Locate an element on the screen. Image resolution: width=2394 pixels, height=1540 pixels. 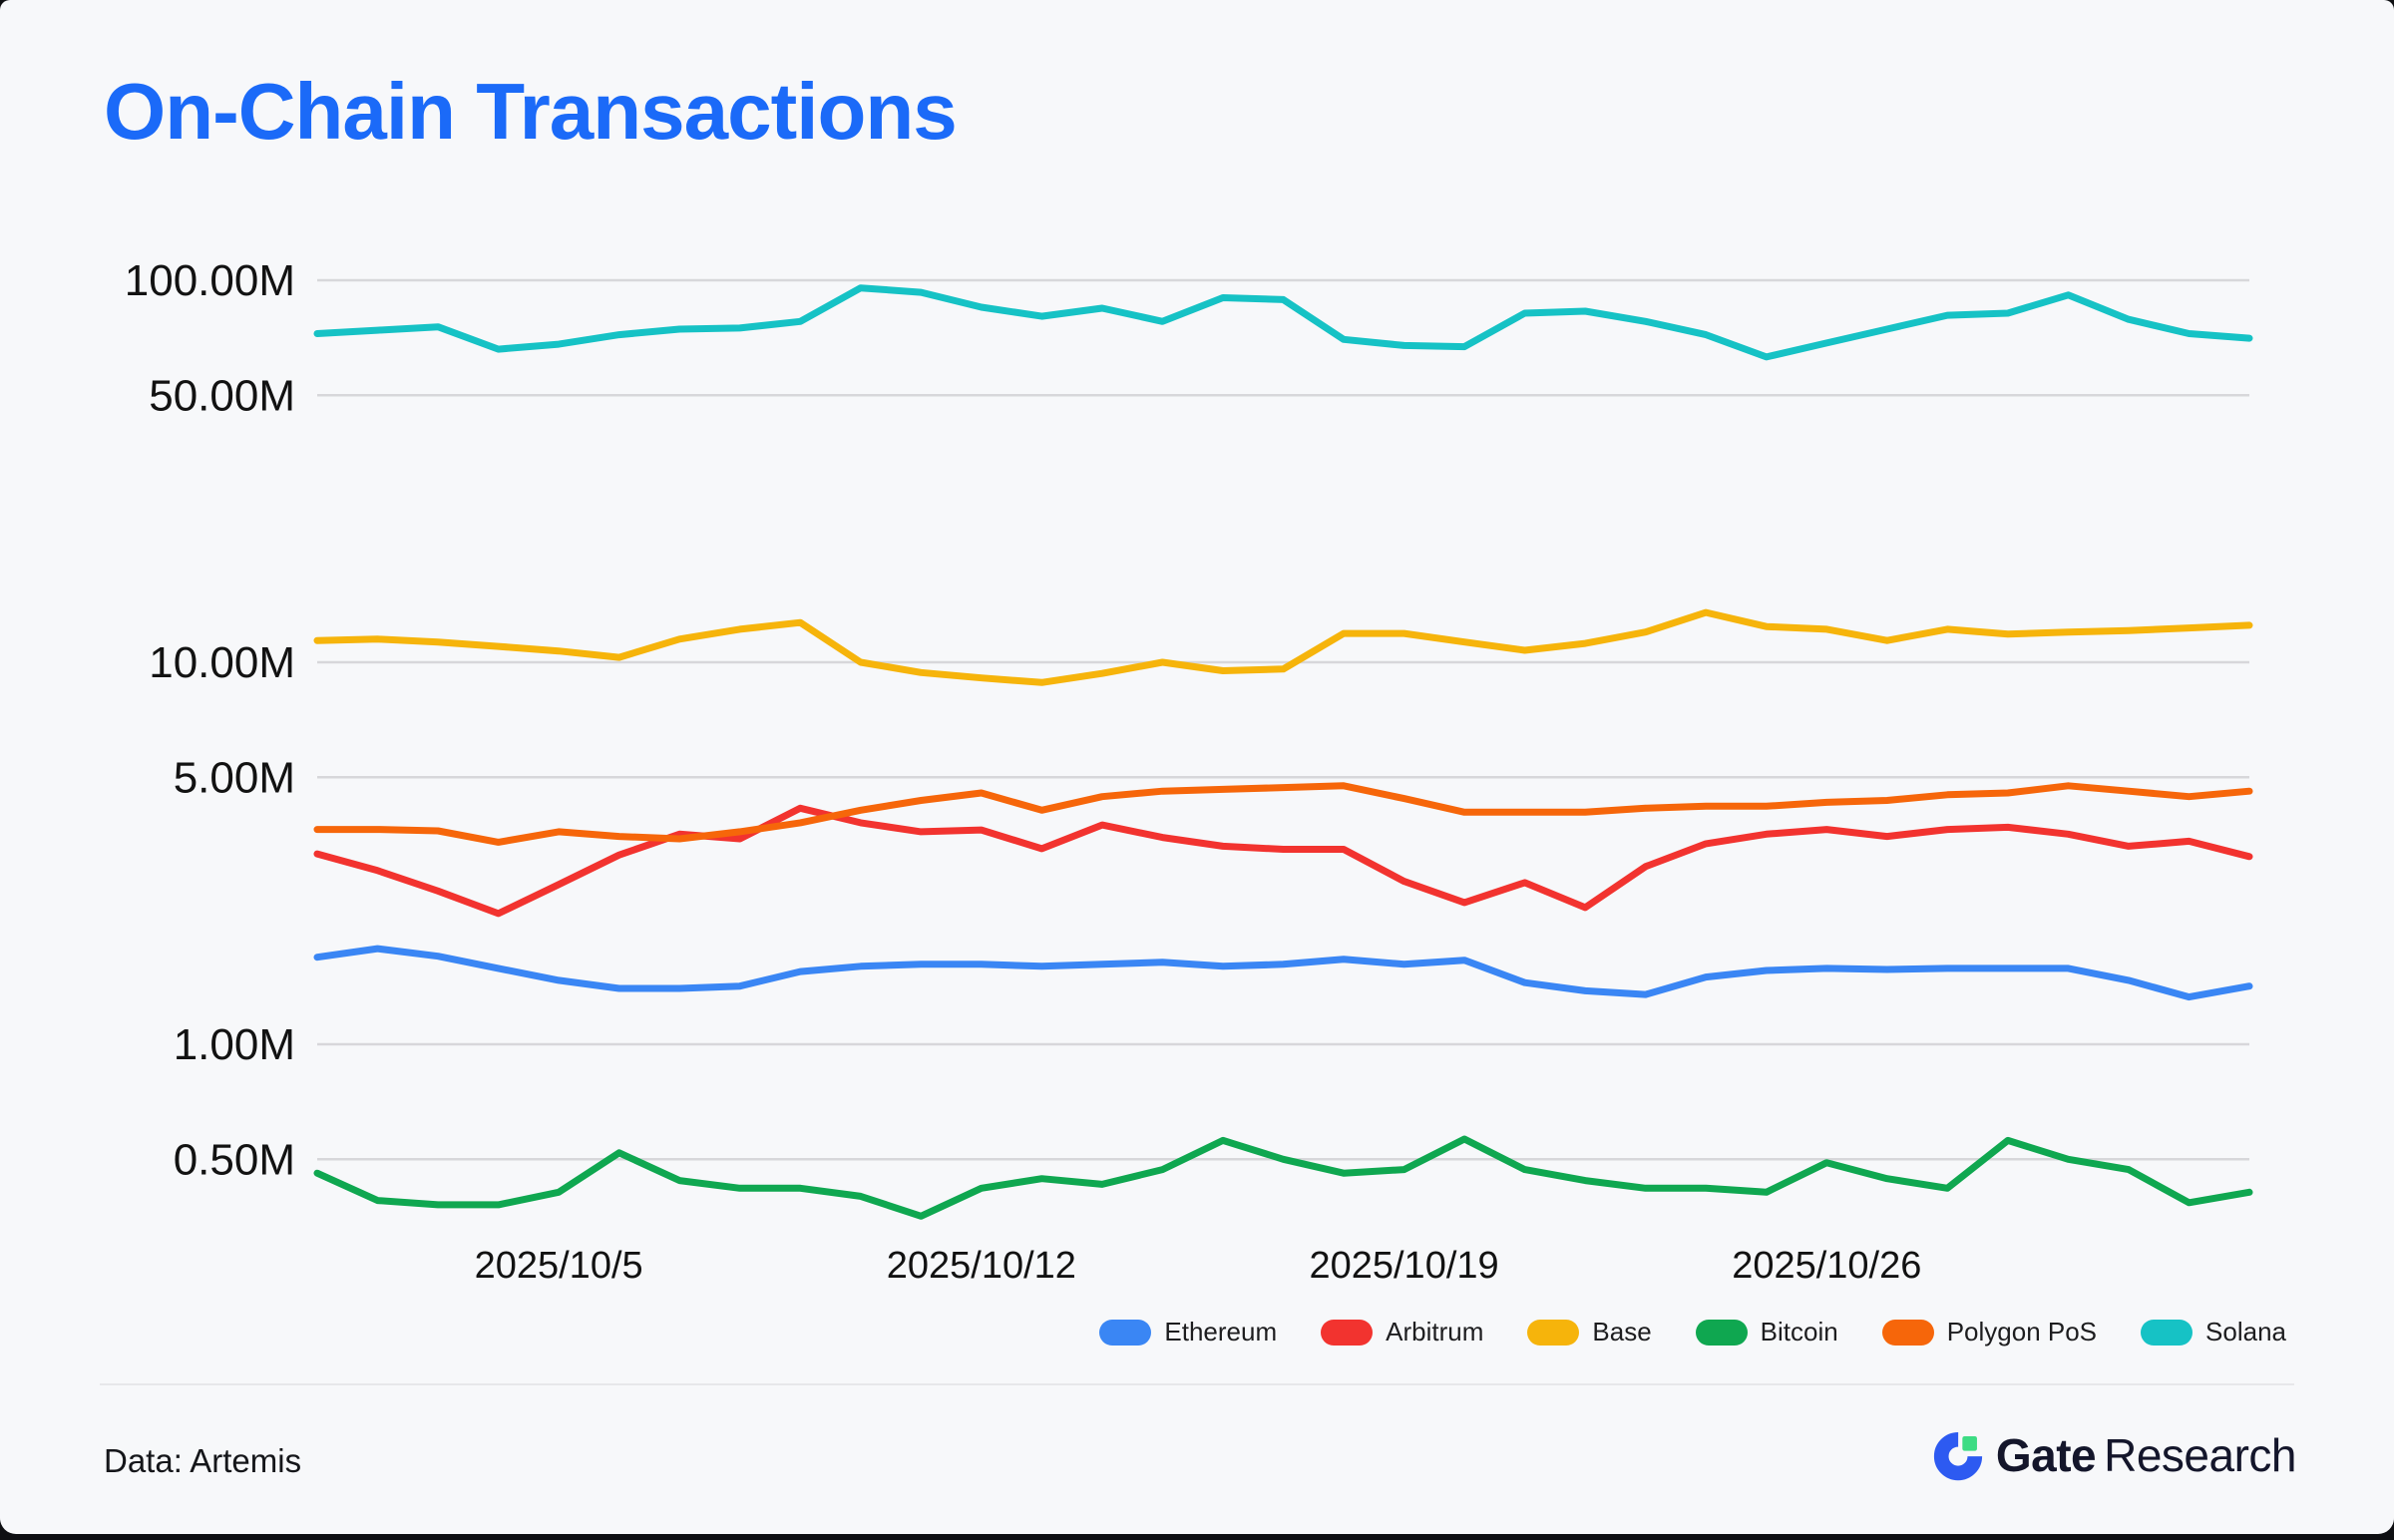
legend-item-bitcoin: Bitcoin is located at coordinates (1766, 1332).